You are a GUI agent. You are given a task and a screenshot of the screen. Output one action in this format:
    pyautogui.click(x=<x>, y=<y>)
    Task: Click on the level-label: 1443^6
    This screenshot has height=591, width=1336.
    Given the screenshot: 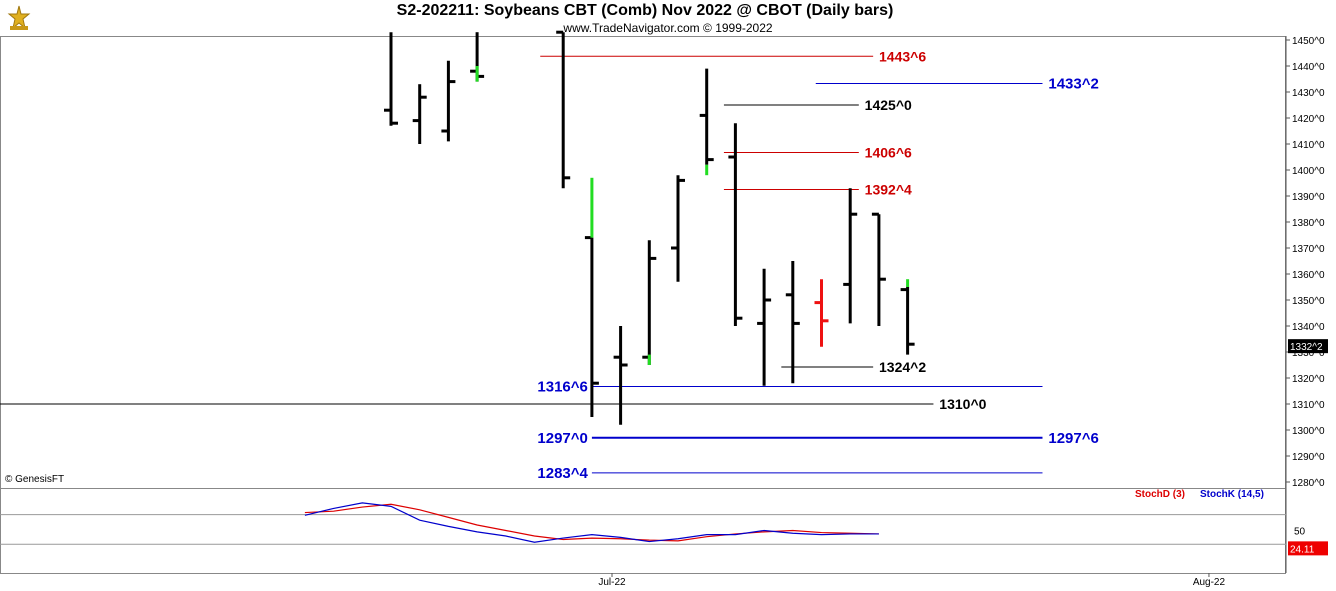 What is the action you would take?
    pyautogui.click(x=902, y=56)
    